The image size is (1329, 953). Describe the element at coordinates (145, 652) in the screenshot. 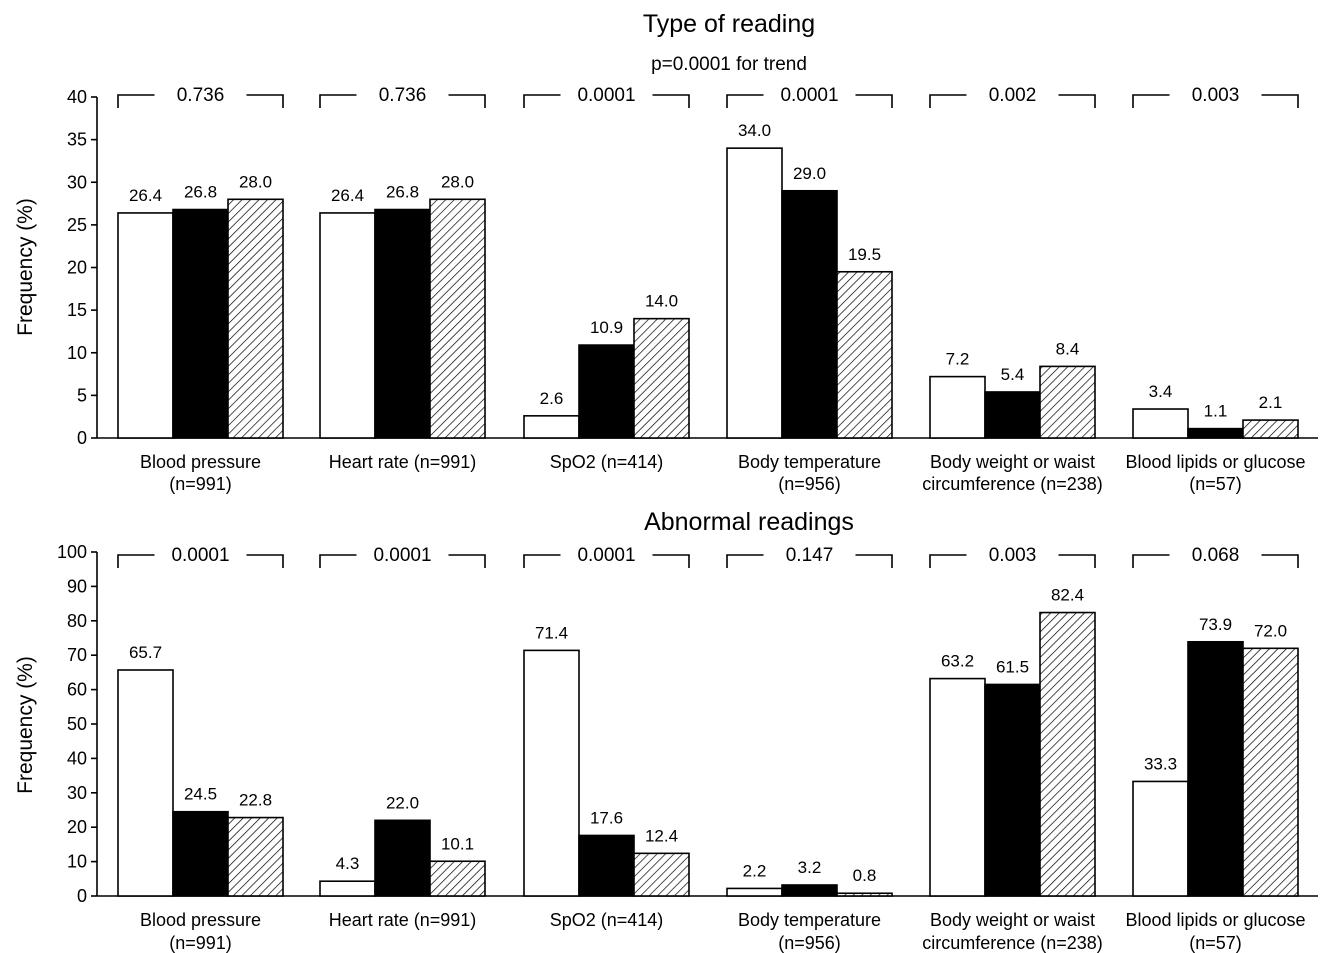

I see `data-label: 65.7` at that location.